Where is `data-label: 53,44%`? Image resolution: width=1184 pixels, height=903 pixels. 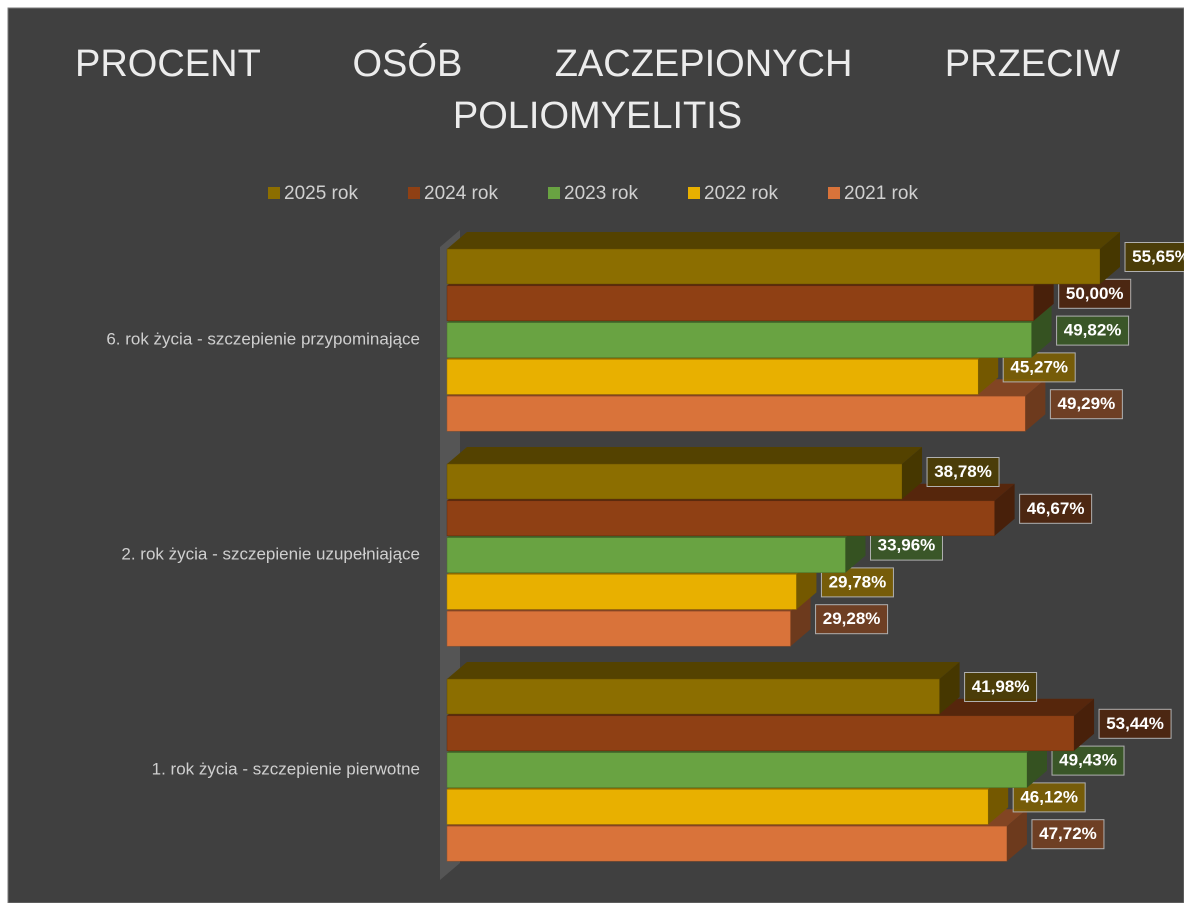
data-label: 53,44% is located at coordinates (1135, 723).